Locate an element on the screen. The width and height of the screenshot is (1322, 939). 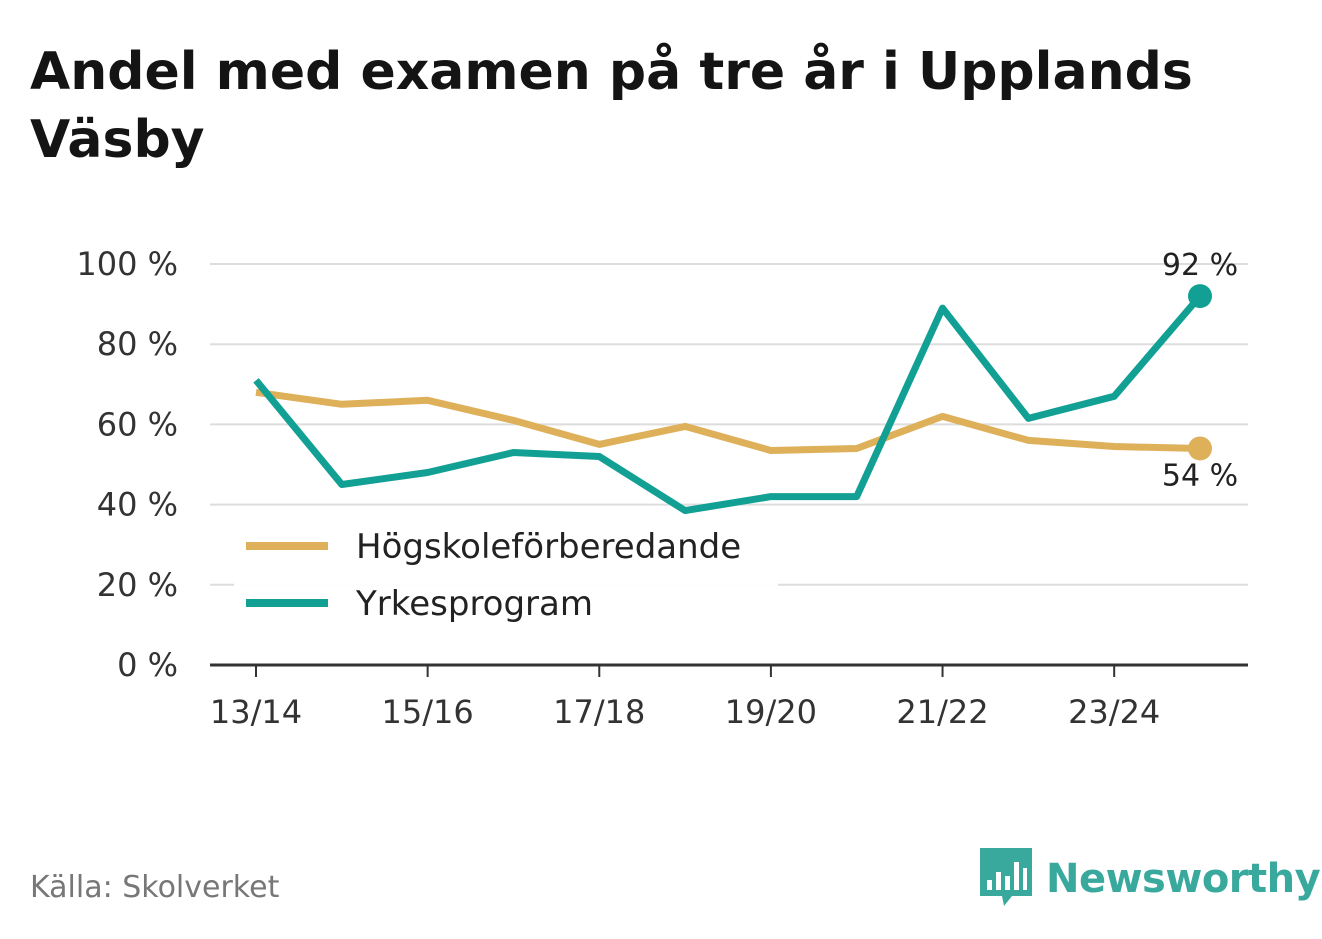
legend: Högskoleförberedande Yrkesprogram is located at coordinates (506, 571).